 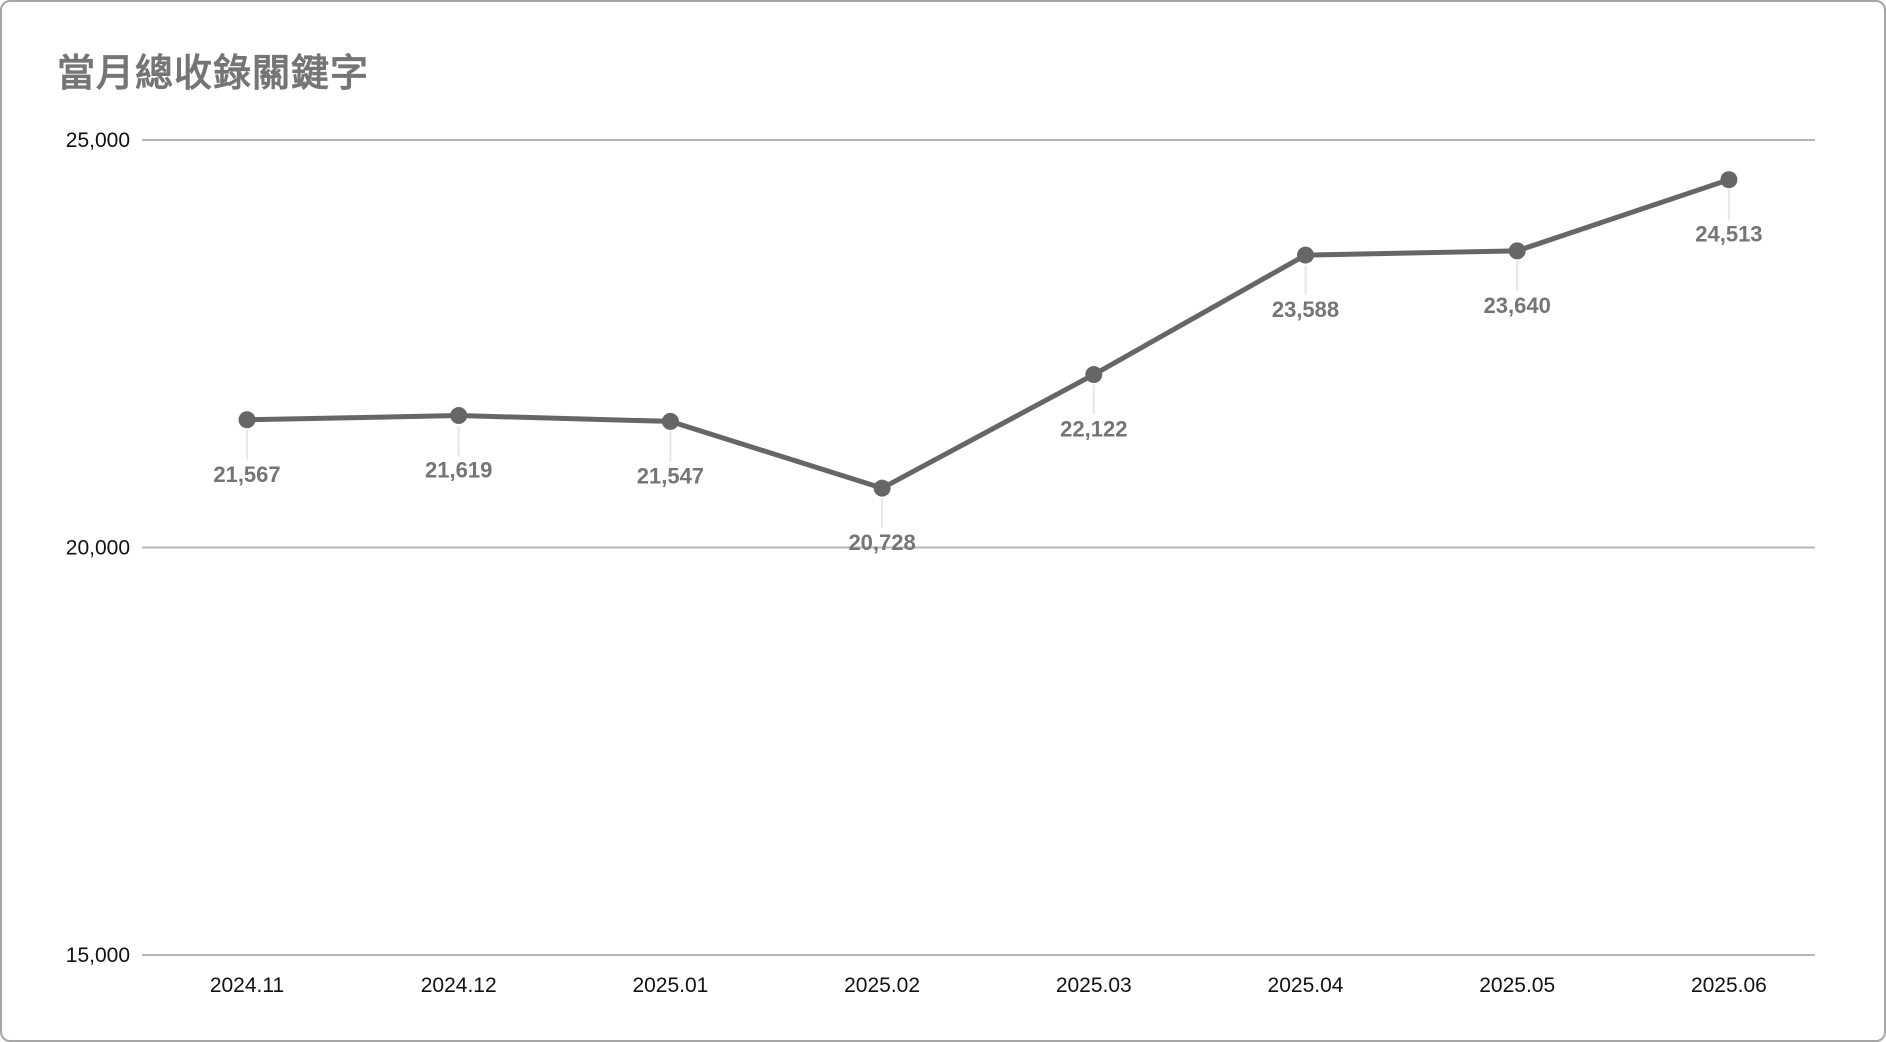 What do you see at coordinates (1729, 985) in the screenshot?
I see `x-axis-tick-label: 2025.06` at bounding box center [1729, 985].